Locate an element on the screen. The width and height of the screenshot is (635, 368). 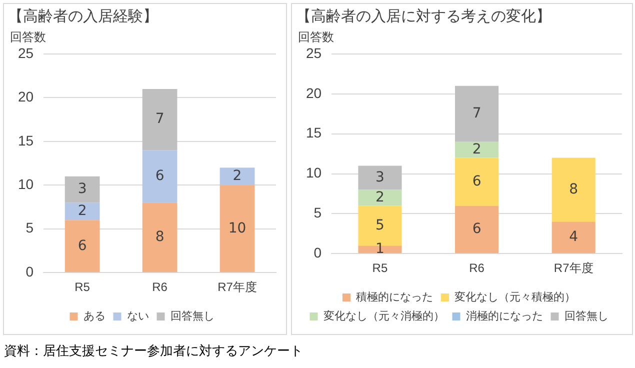
text: 資料：居住支援セミナー参加者に対するアンケート is located at coordinates (153, 351).